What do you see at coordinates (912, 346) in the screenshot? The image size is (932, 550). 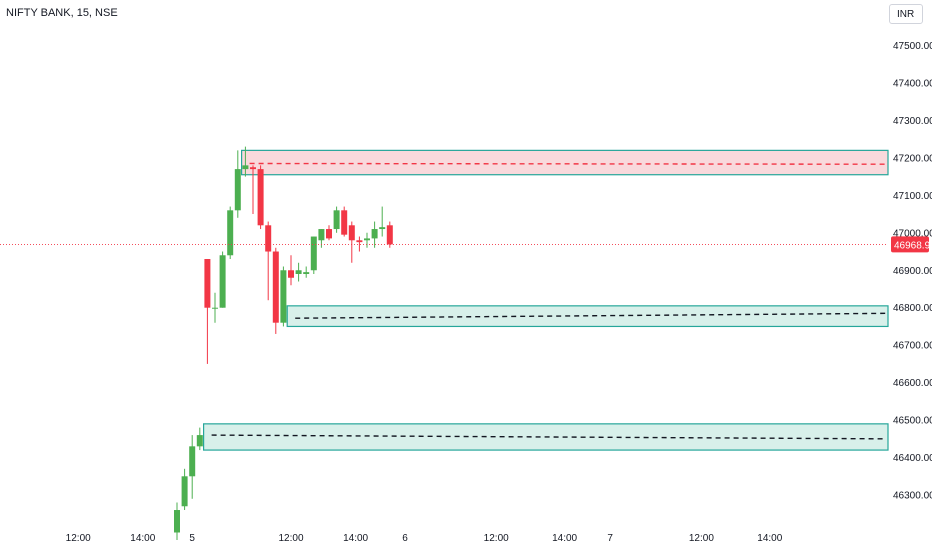 I see `y-tick-label: 46700.00` at bounding box center [912, 346].